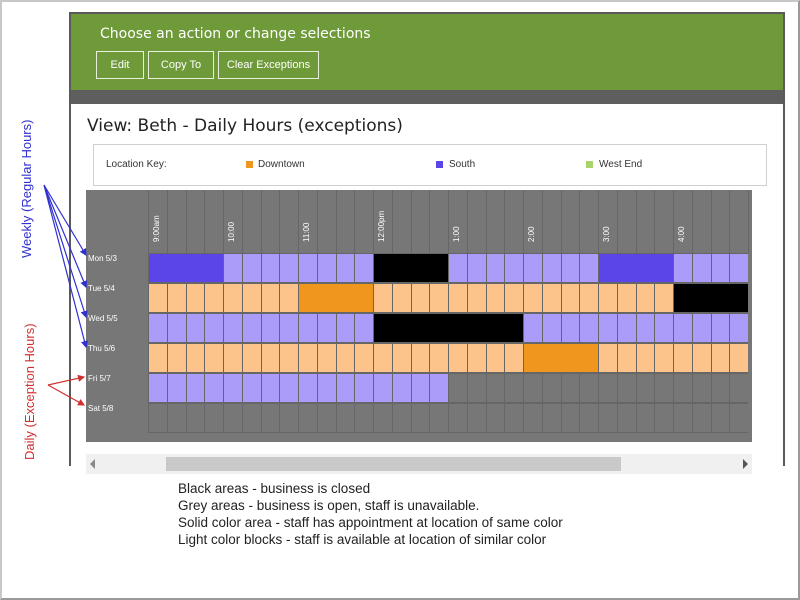 Image resolution: width=800 pixels, height=600 pixels. Describe the element at coordinates (393, 464) in the screenshot. I see `scrollbar-thumb` at that location.